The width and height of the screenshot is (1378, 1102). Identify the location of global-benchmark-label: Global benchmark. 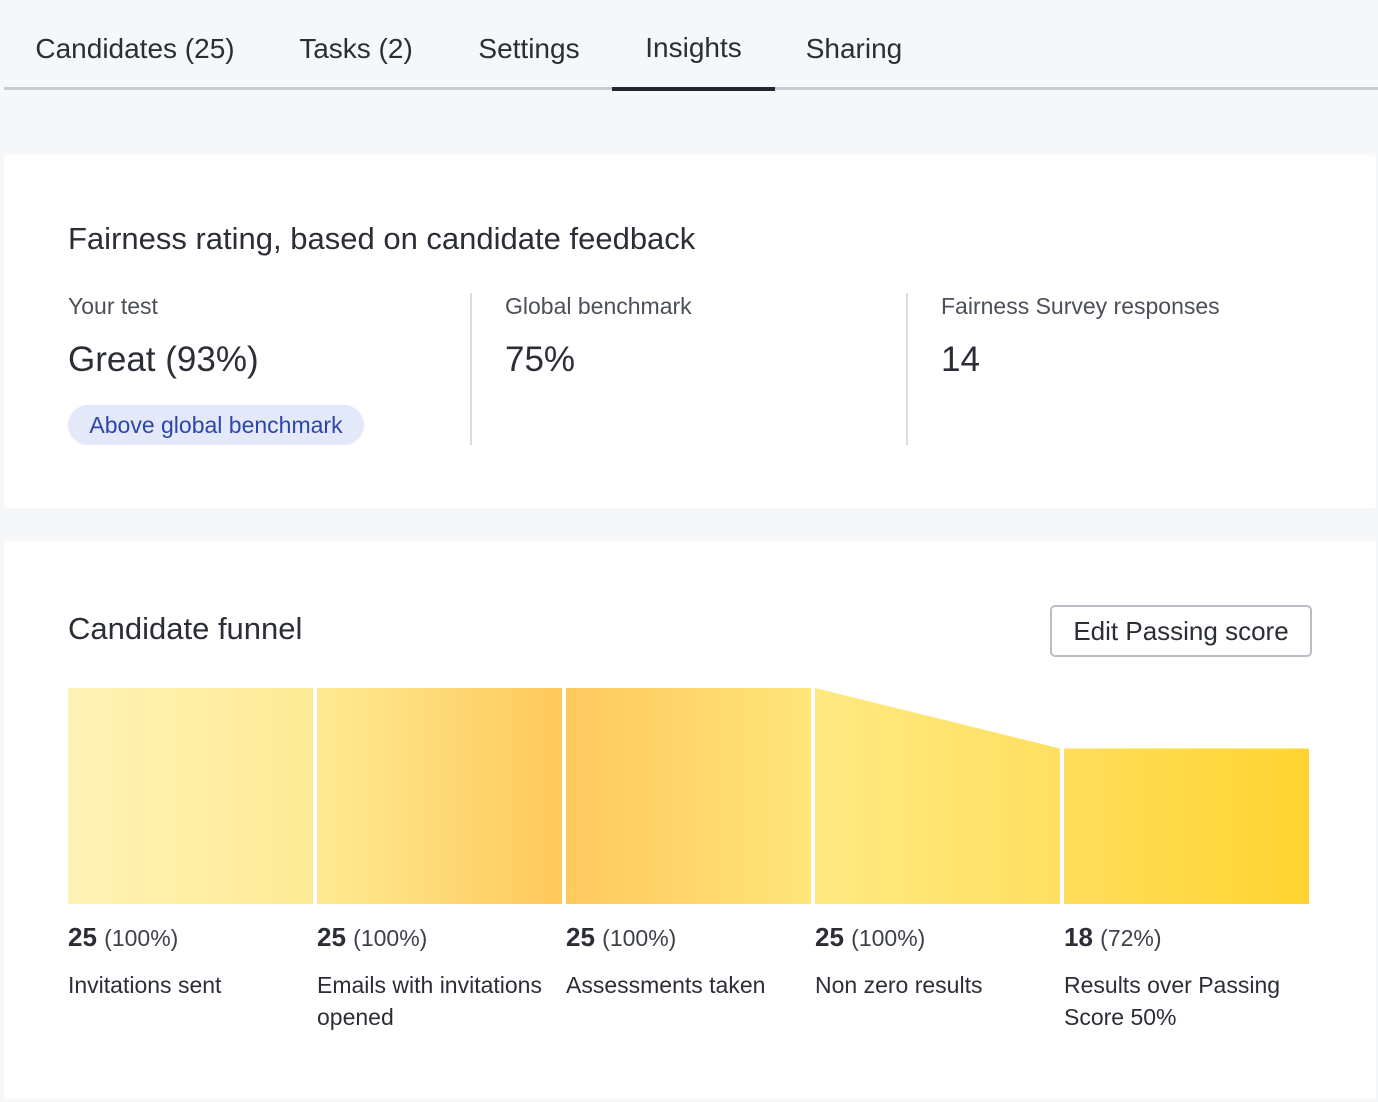
(598, 306).